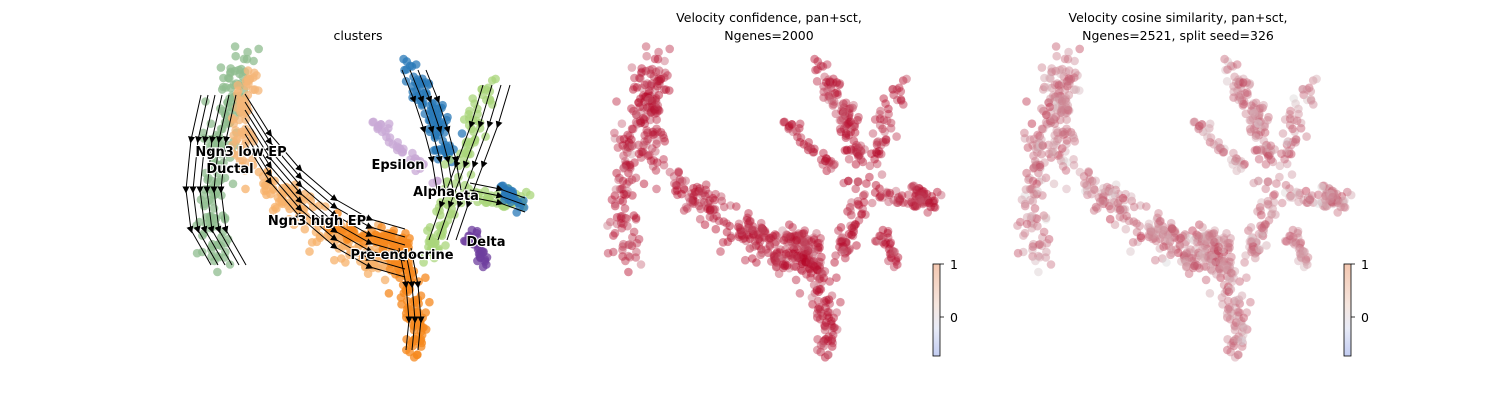  What do you see at coordinates (225, 180) in the screenshot?
I see `velocity-streamline` at bounding box center [225, 180].